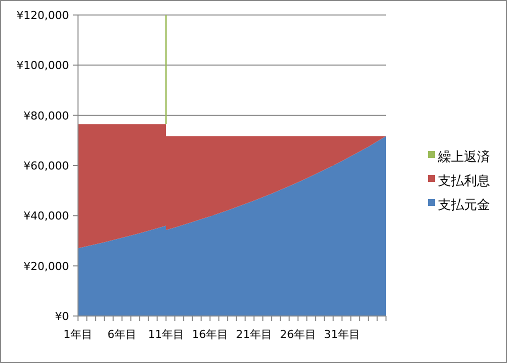 This screenshot has width=507, height=363. I want to click on y-tick-label: ¥0, so click(62, 316).